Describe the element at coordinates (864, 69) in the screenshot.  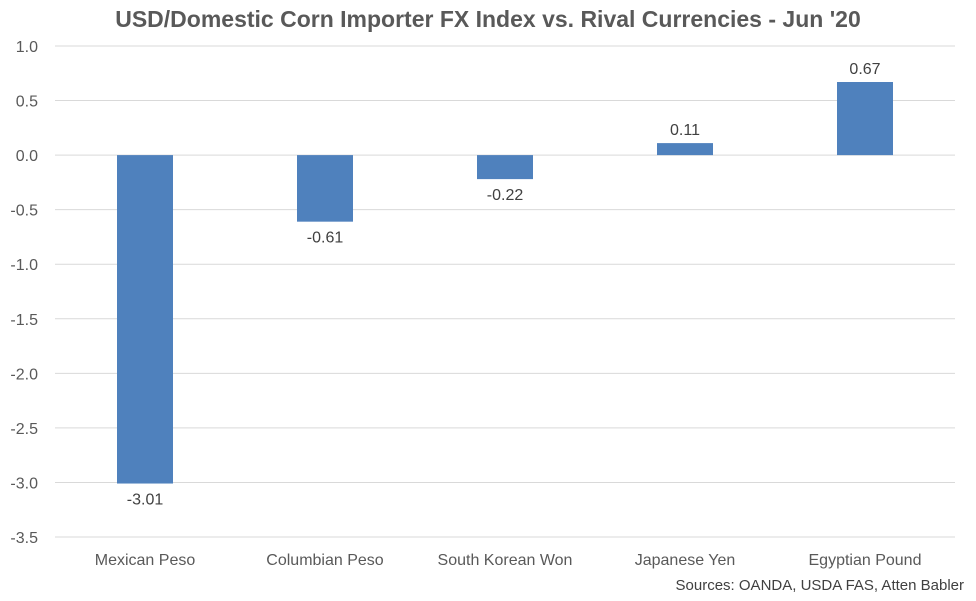
I see `data-label: 0.67` at that location.